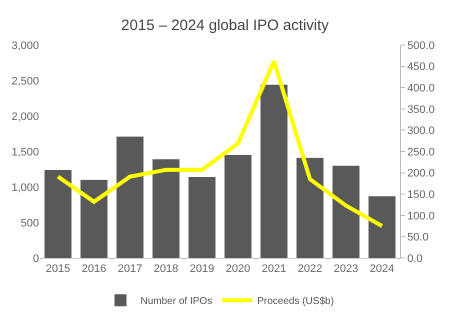 This screenshot has height=327, width=450. I want to click on y2-tick-label: 100.0, so click(421, 216).